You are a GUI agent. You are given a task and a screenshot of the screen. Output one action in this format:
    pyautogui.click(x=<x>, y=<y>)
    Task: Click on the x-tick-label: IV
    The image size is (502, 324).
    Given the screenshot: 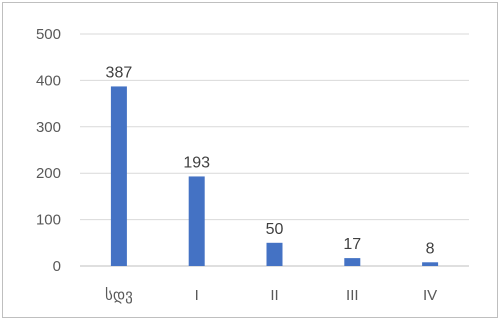 What is the action you would take?
    pyautogui.click(x=430, y=295)
    